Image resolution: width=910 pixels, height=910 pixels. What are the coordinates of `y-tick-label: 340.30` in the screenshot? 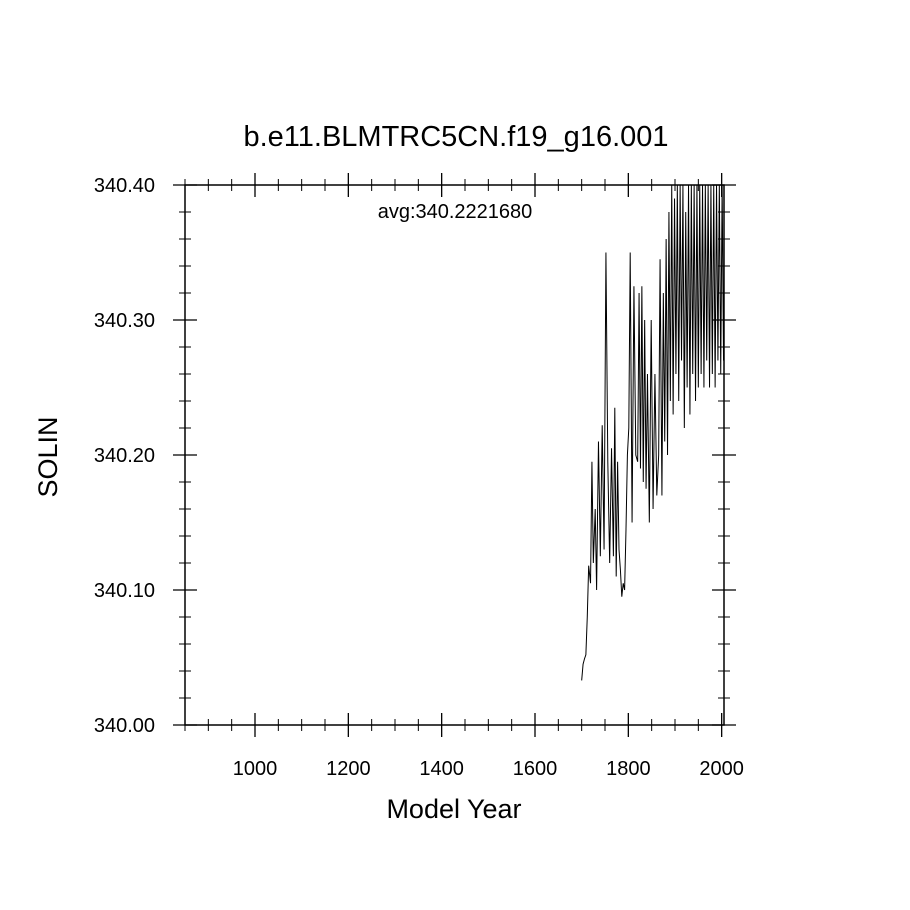 It's located at (124, 321).